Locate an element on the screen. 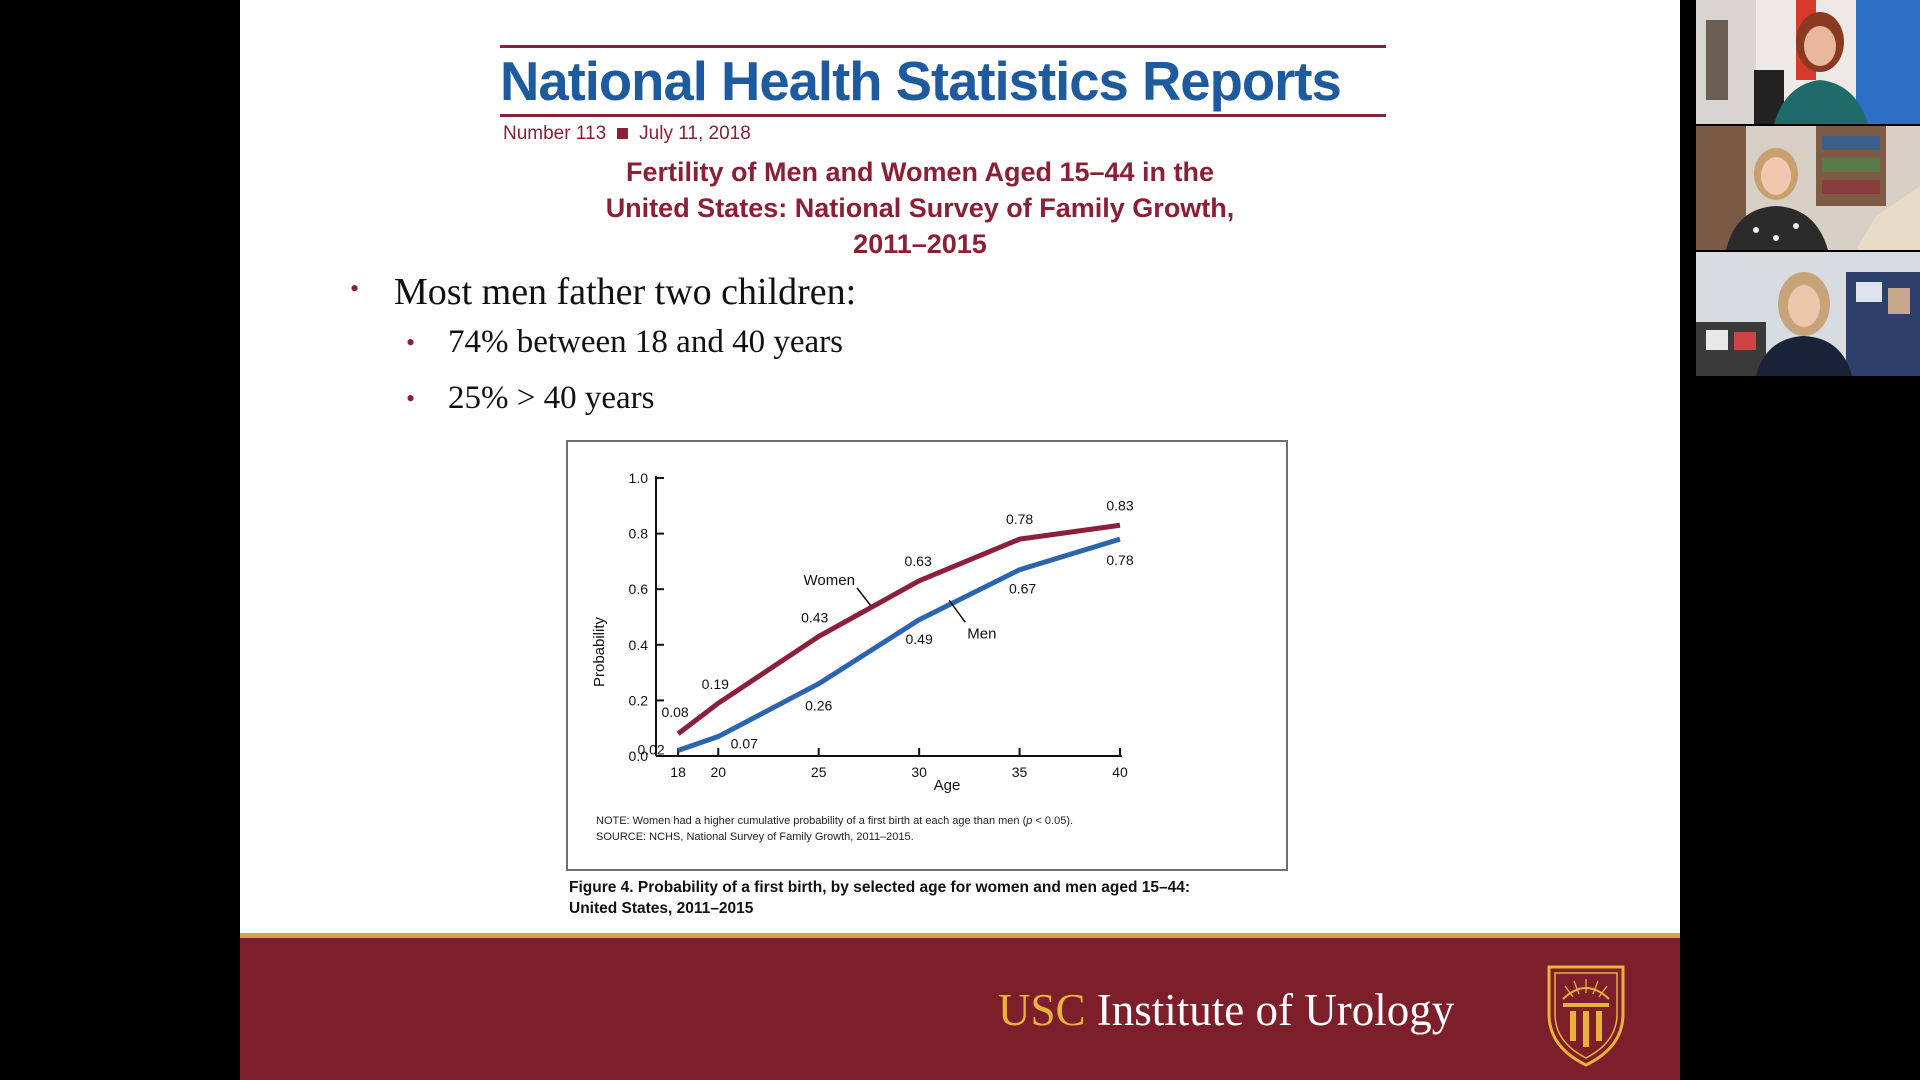  series-line-women is located at coordinates (898, 629).